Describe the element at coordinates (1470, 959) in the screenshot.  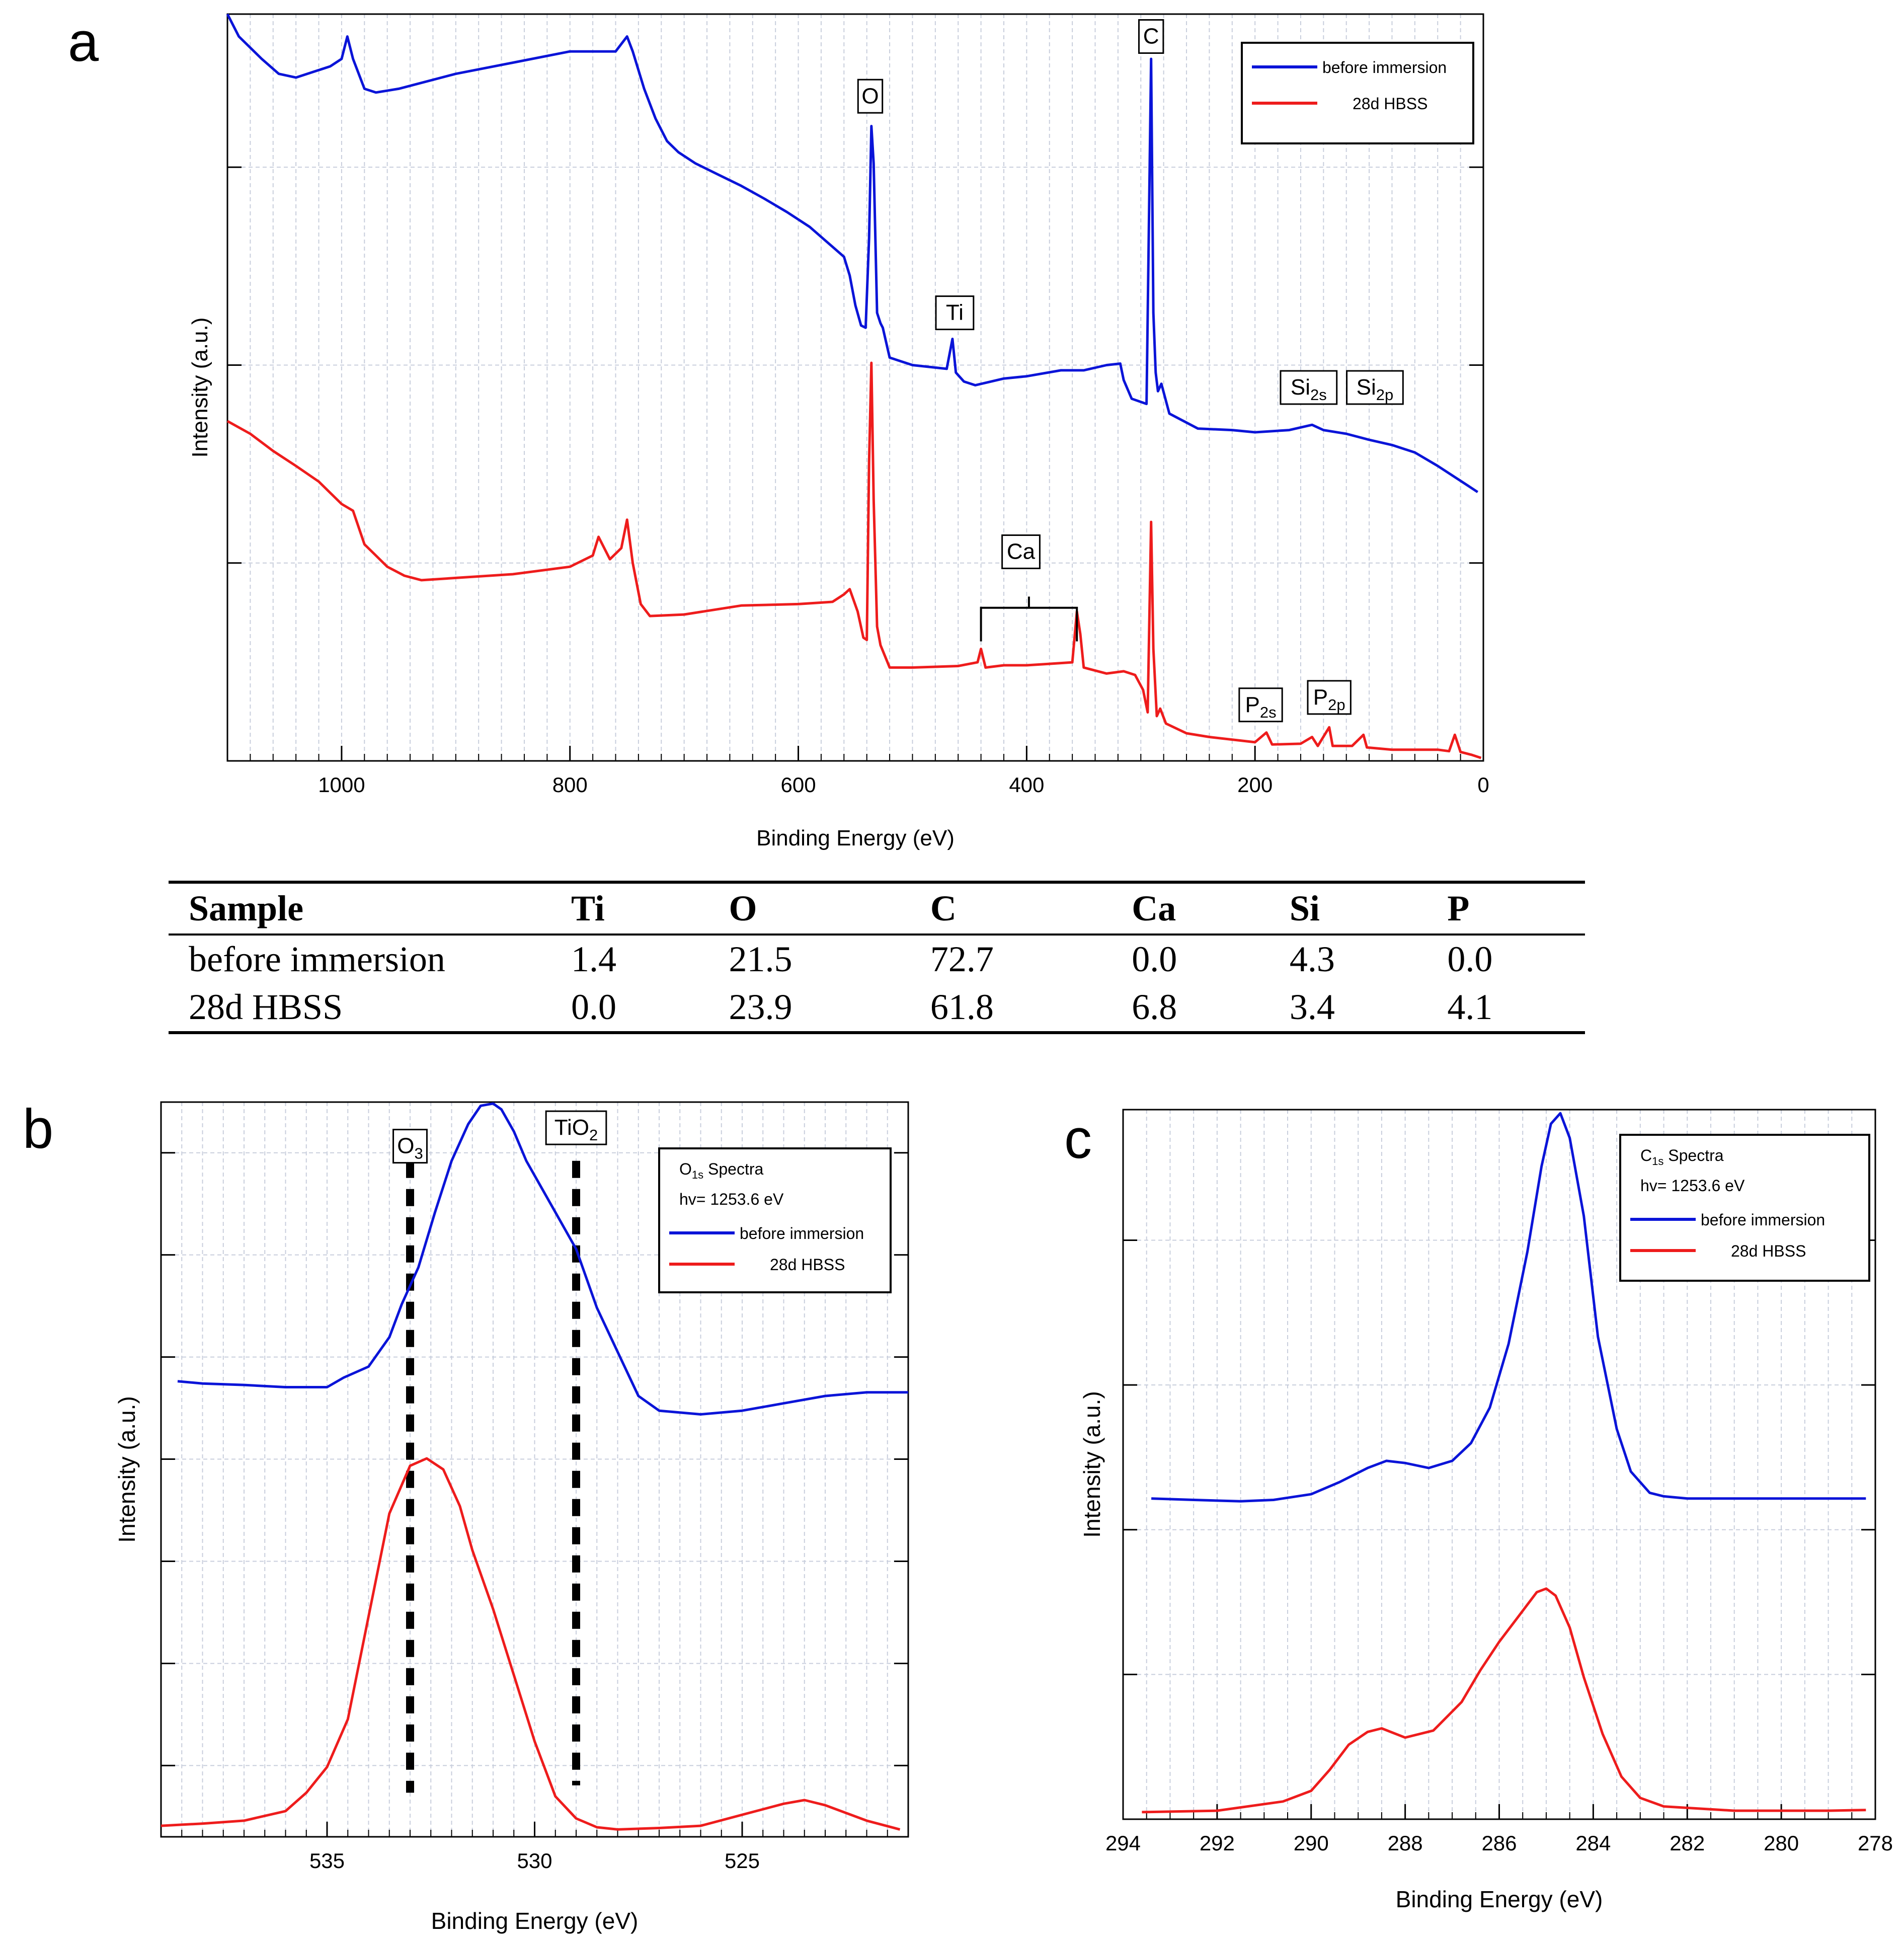
I see `cell-p: 0.0` at that location.